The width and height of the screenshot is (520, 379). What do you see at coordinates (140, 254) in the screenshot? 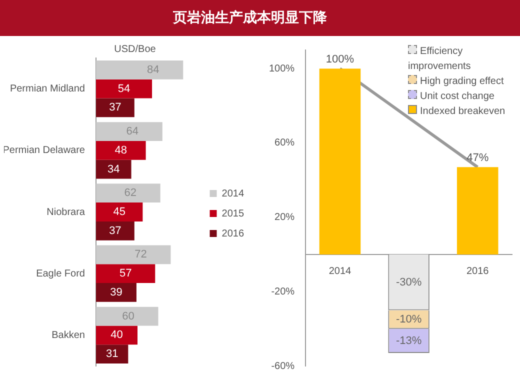
I see `data-label: 72` at bounding box center [140, 254].